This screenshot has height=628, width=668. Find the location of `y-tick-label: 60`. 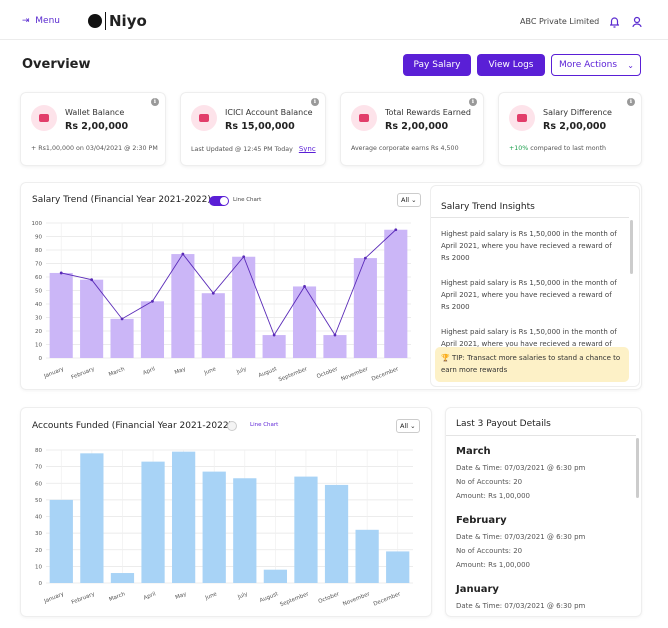

y-tick-label: 60 is located at coordinates (38, 484).